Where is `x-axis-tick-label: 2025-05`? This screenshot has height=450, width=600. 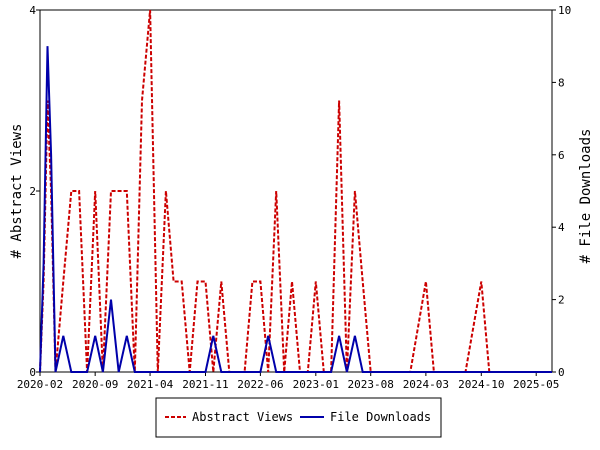
x-axis-tick-label: 2025-05 is located at coordinates (536, 384).